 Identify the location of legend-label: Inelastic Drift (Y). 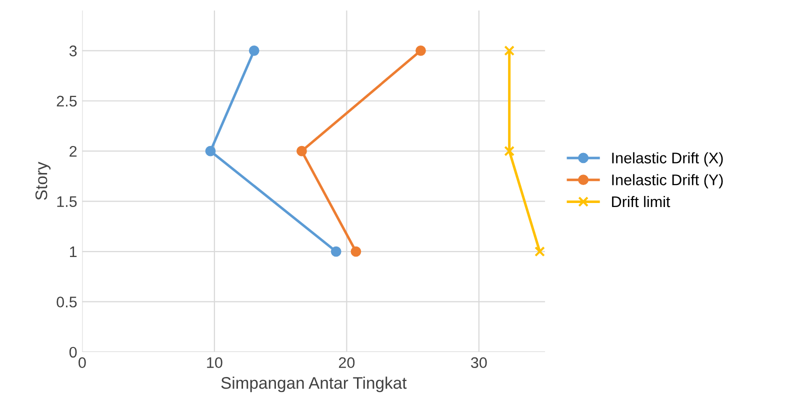
(667, 181).